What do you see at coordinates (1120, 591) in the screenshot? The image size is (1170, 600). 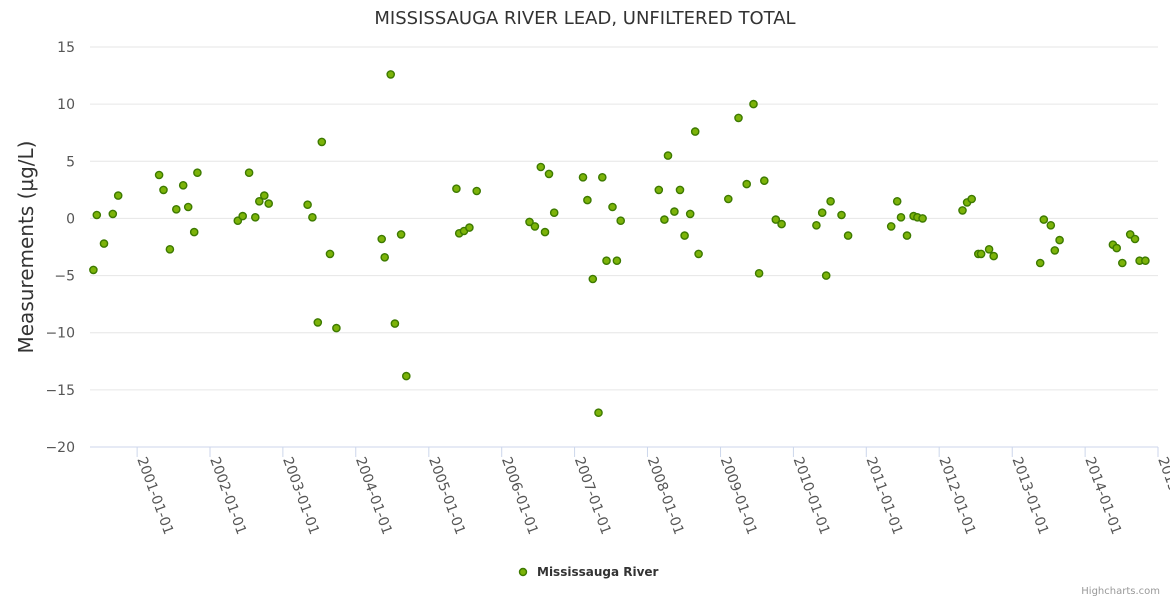 I see `credits-link: Highcharts.com` at bounding box center [1120, 591].